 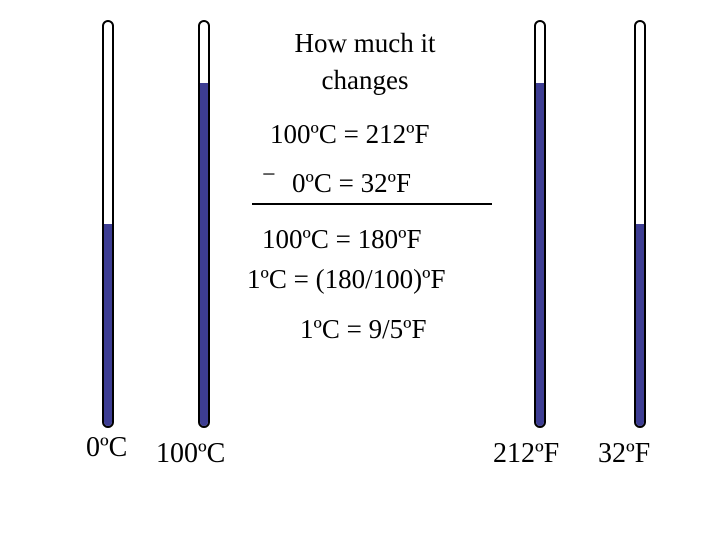 I want to click on label-100-celsius: 100ºC, so click(x=191, y=453).